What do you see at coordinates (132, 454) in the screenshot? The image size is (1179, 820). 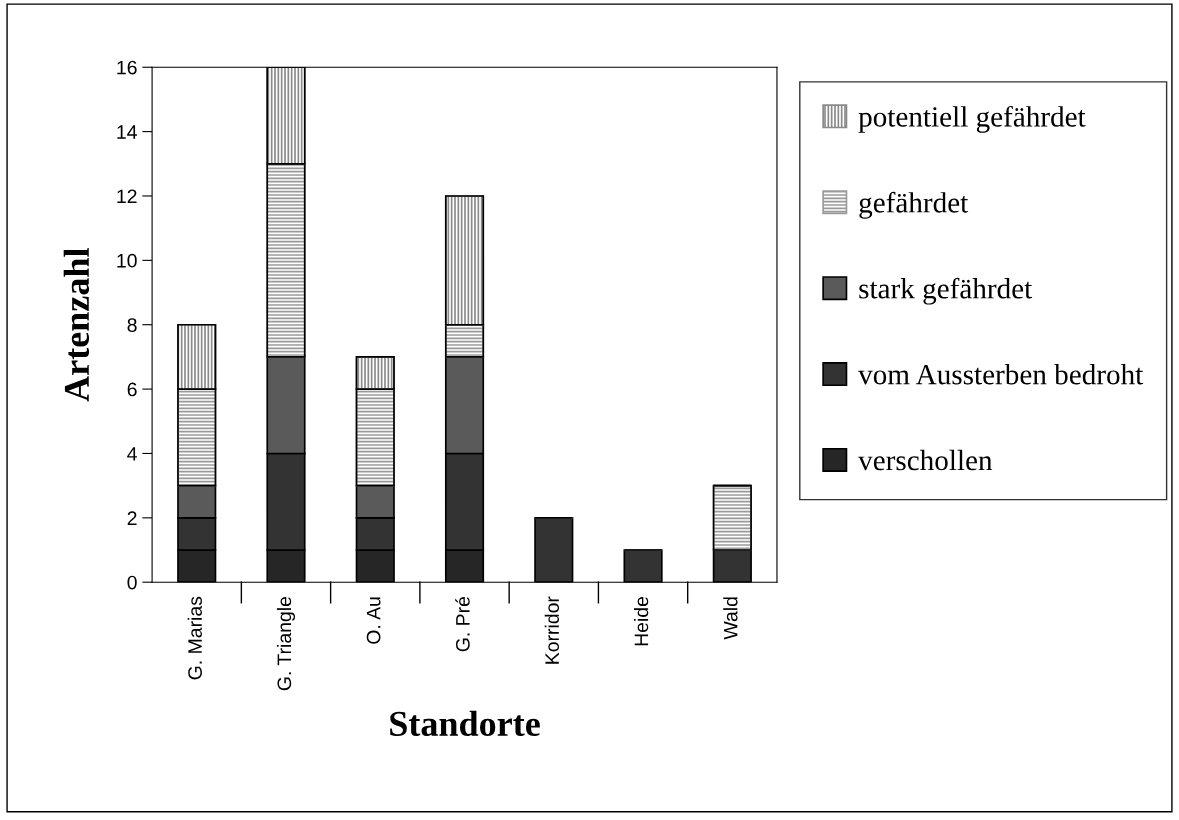 I see `y-tick-label: 4` at bounding box center [132, 454].